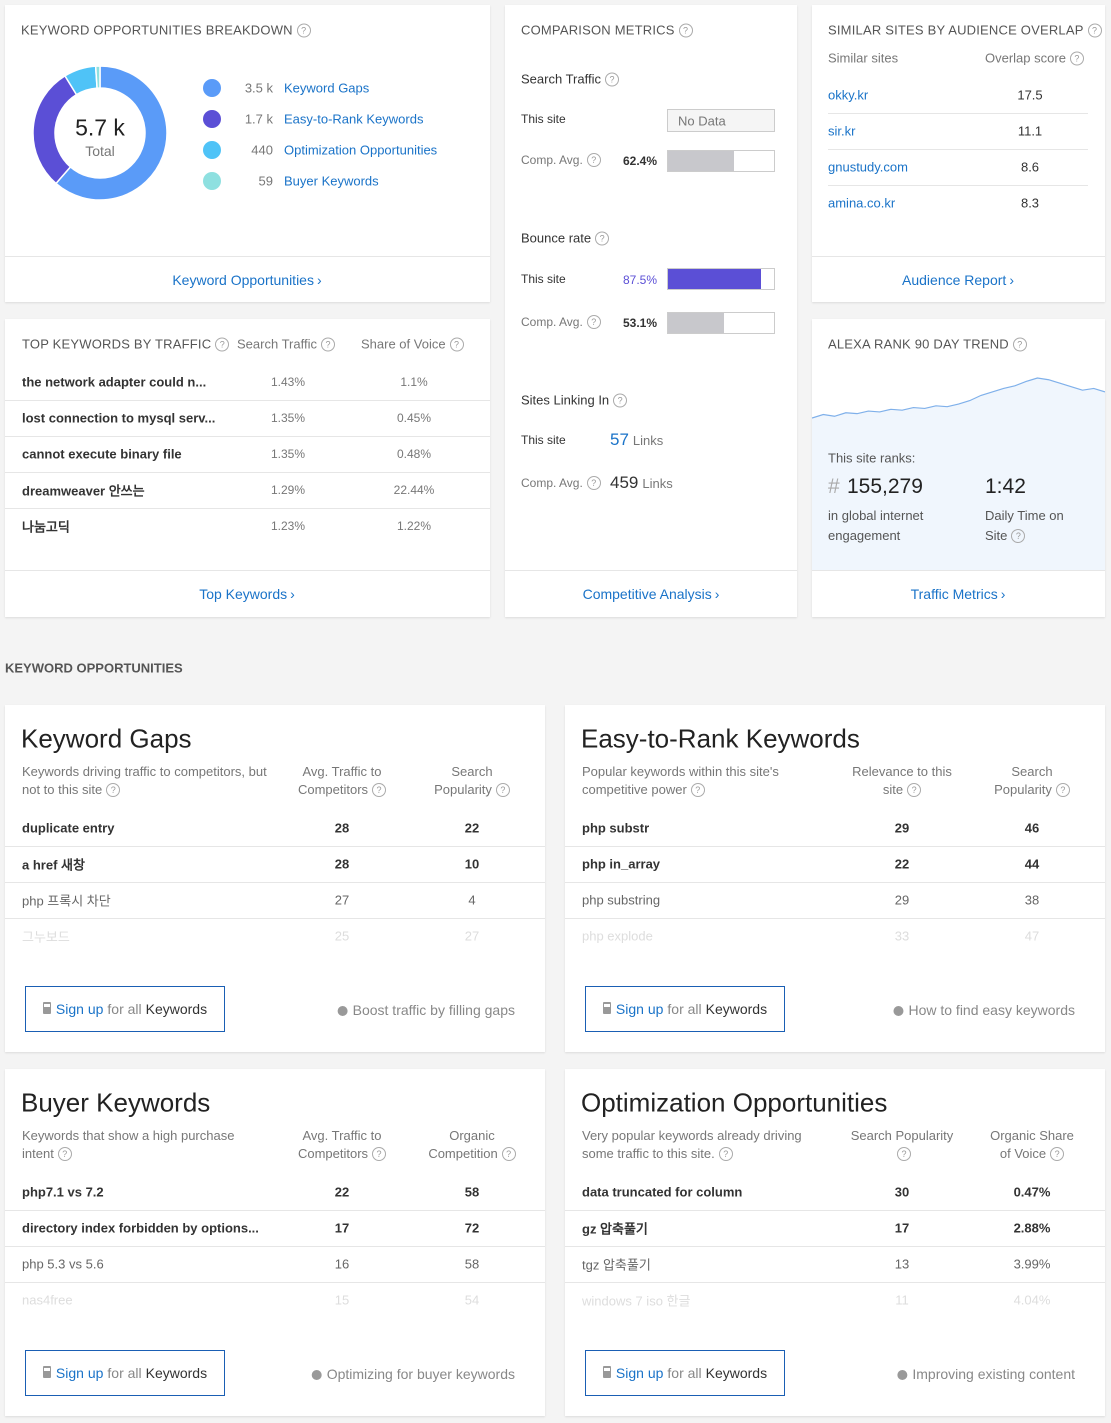  What do you see at coordinates (472, 828) in the screenshot?
I see `cell: 22` at bounding box center [472, 828].